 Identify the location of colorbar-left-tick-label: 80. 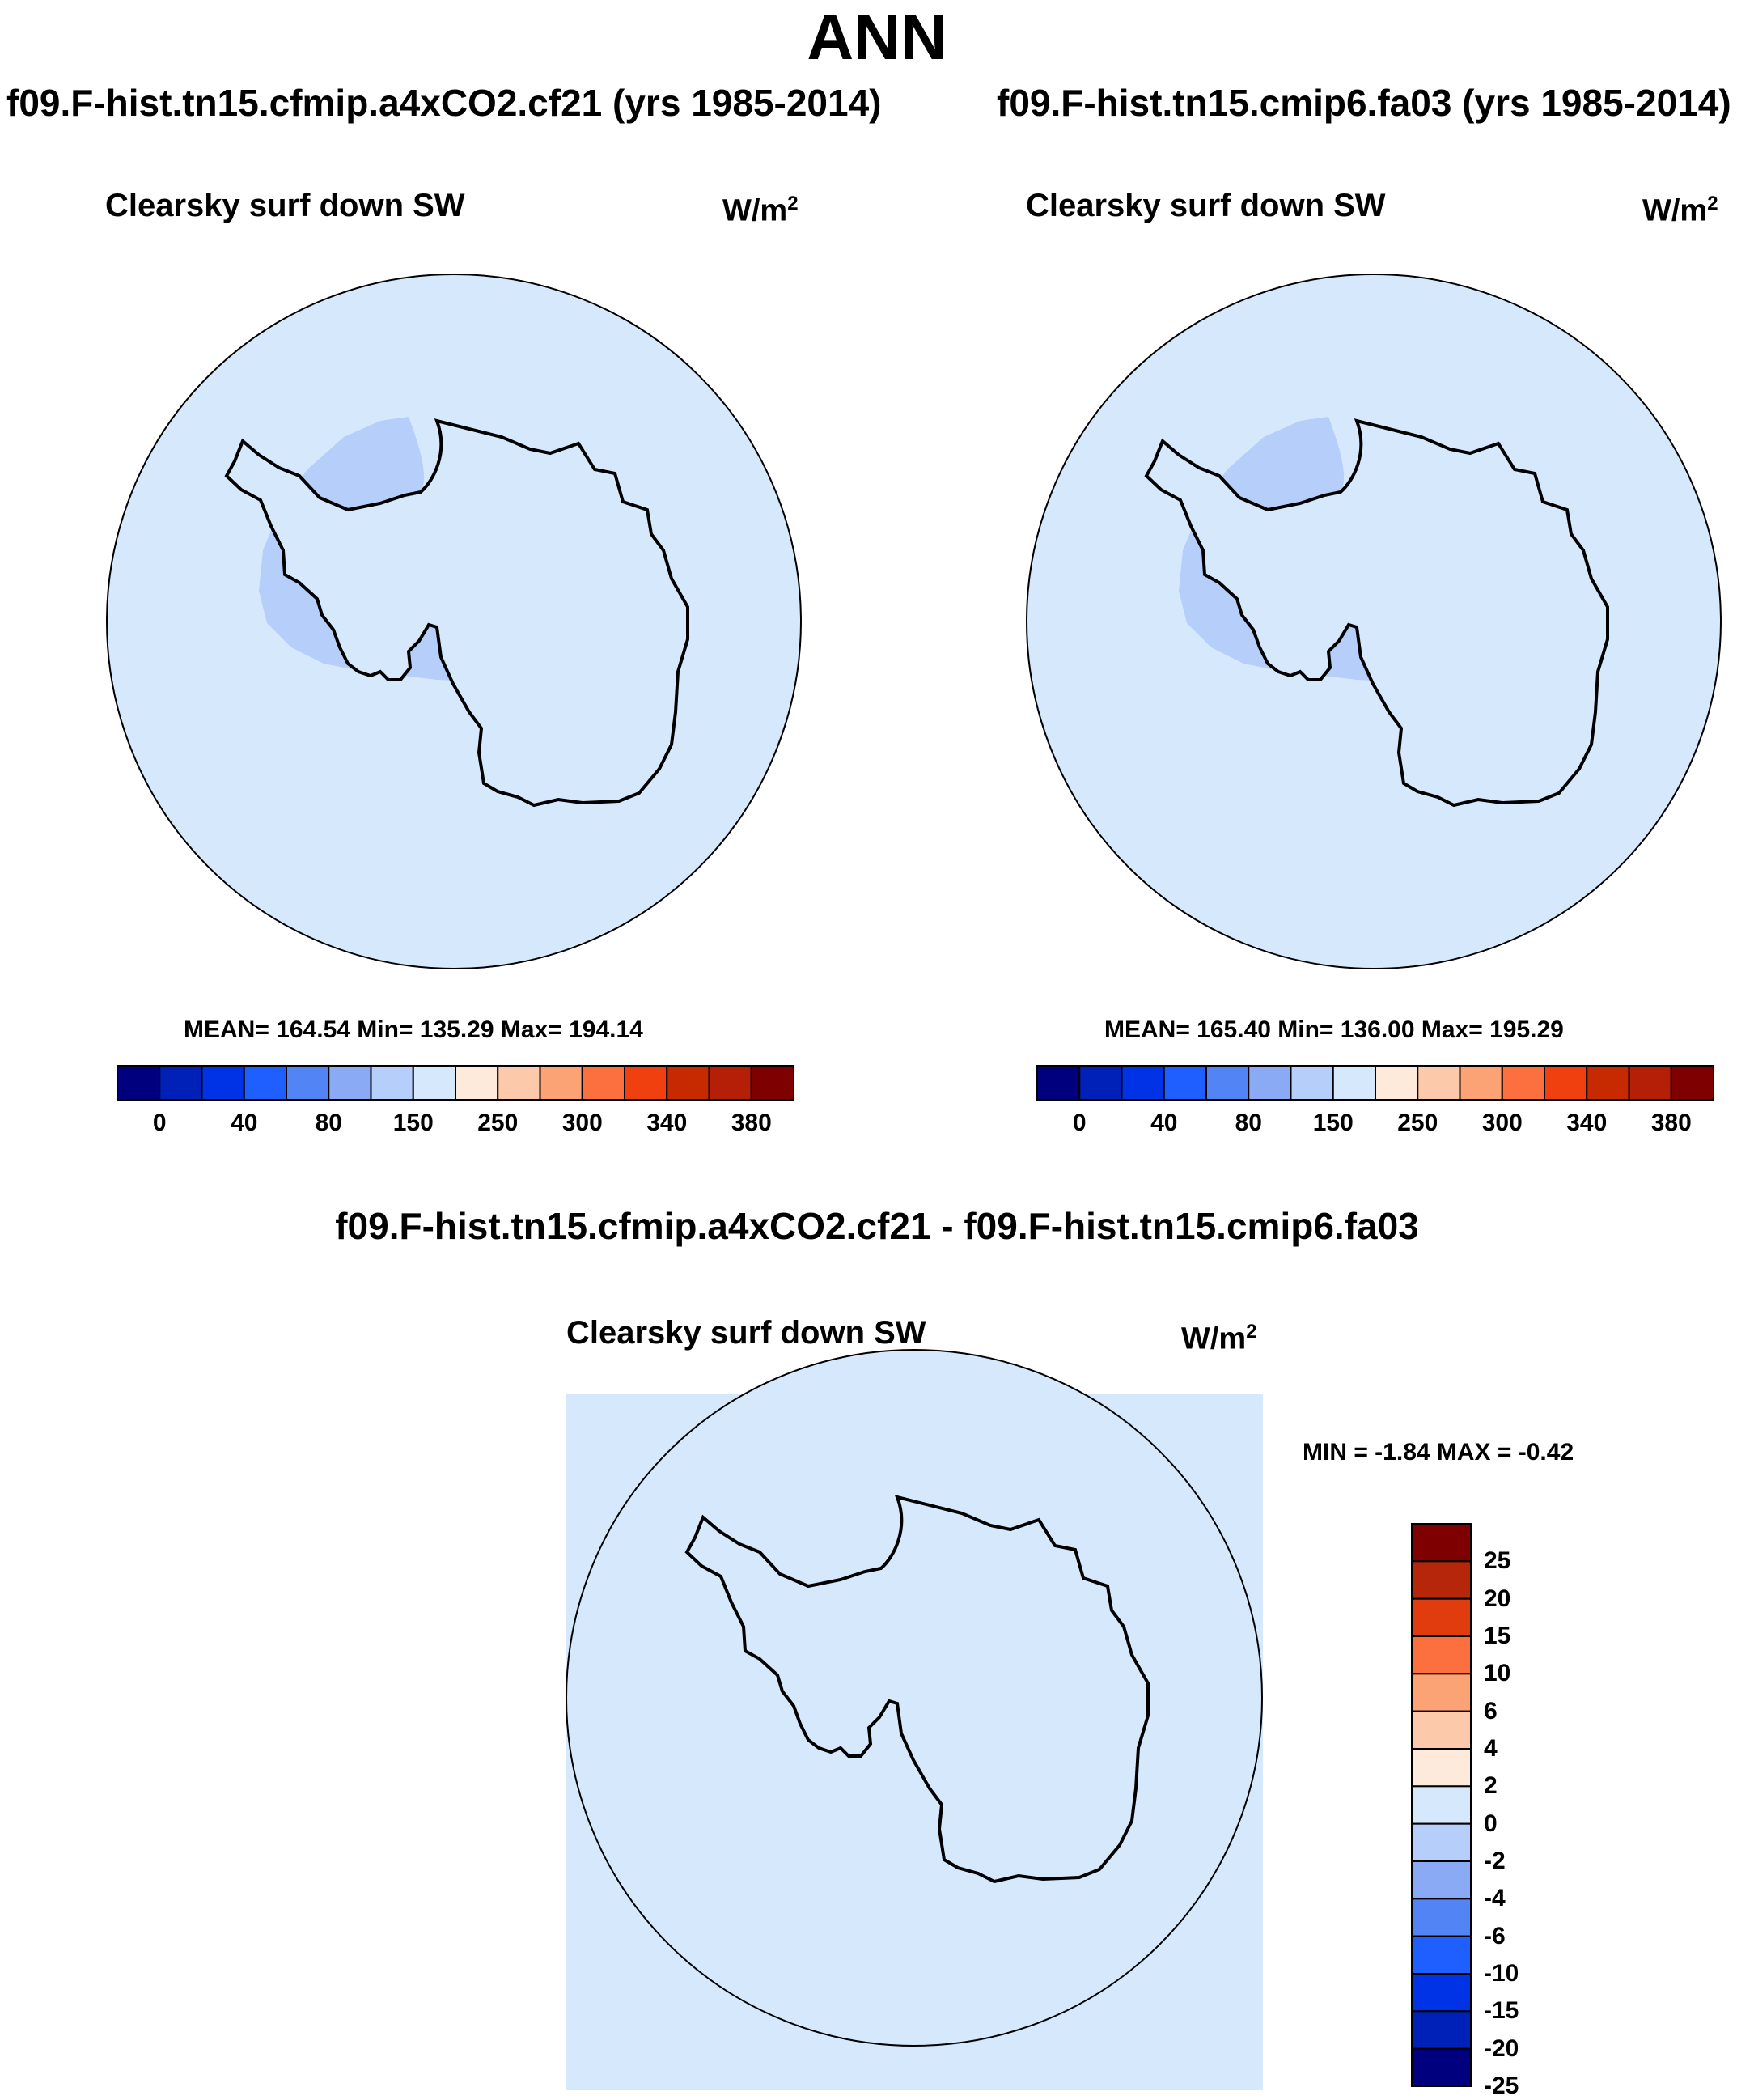
(328, 1122).